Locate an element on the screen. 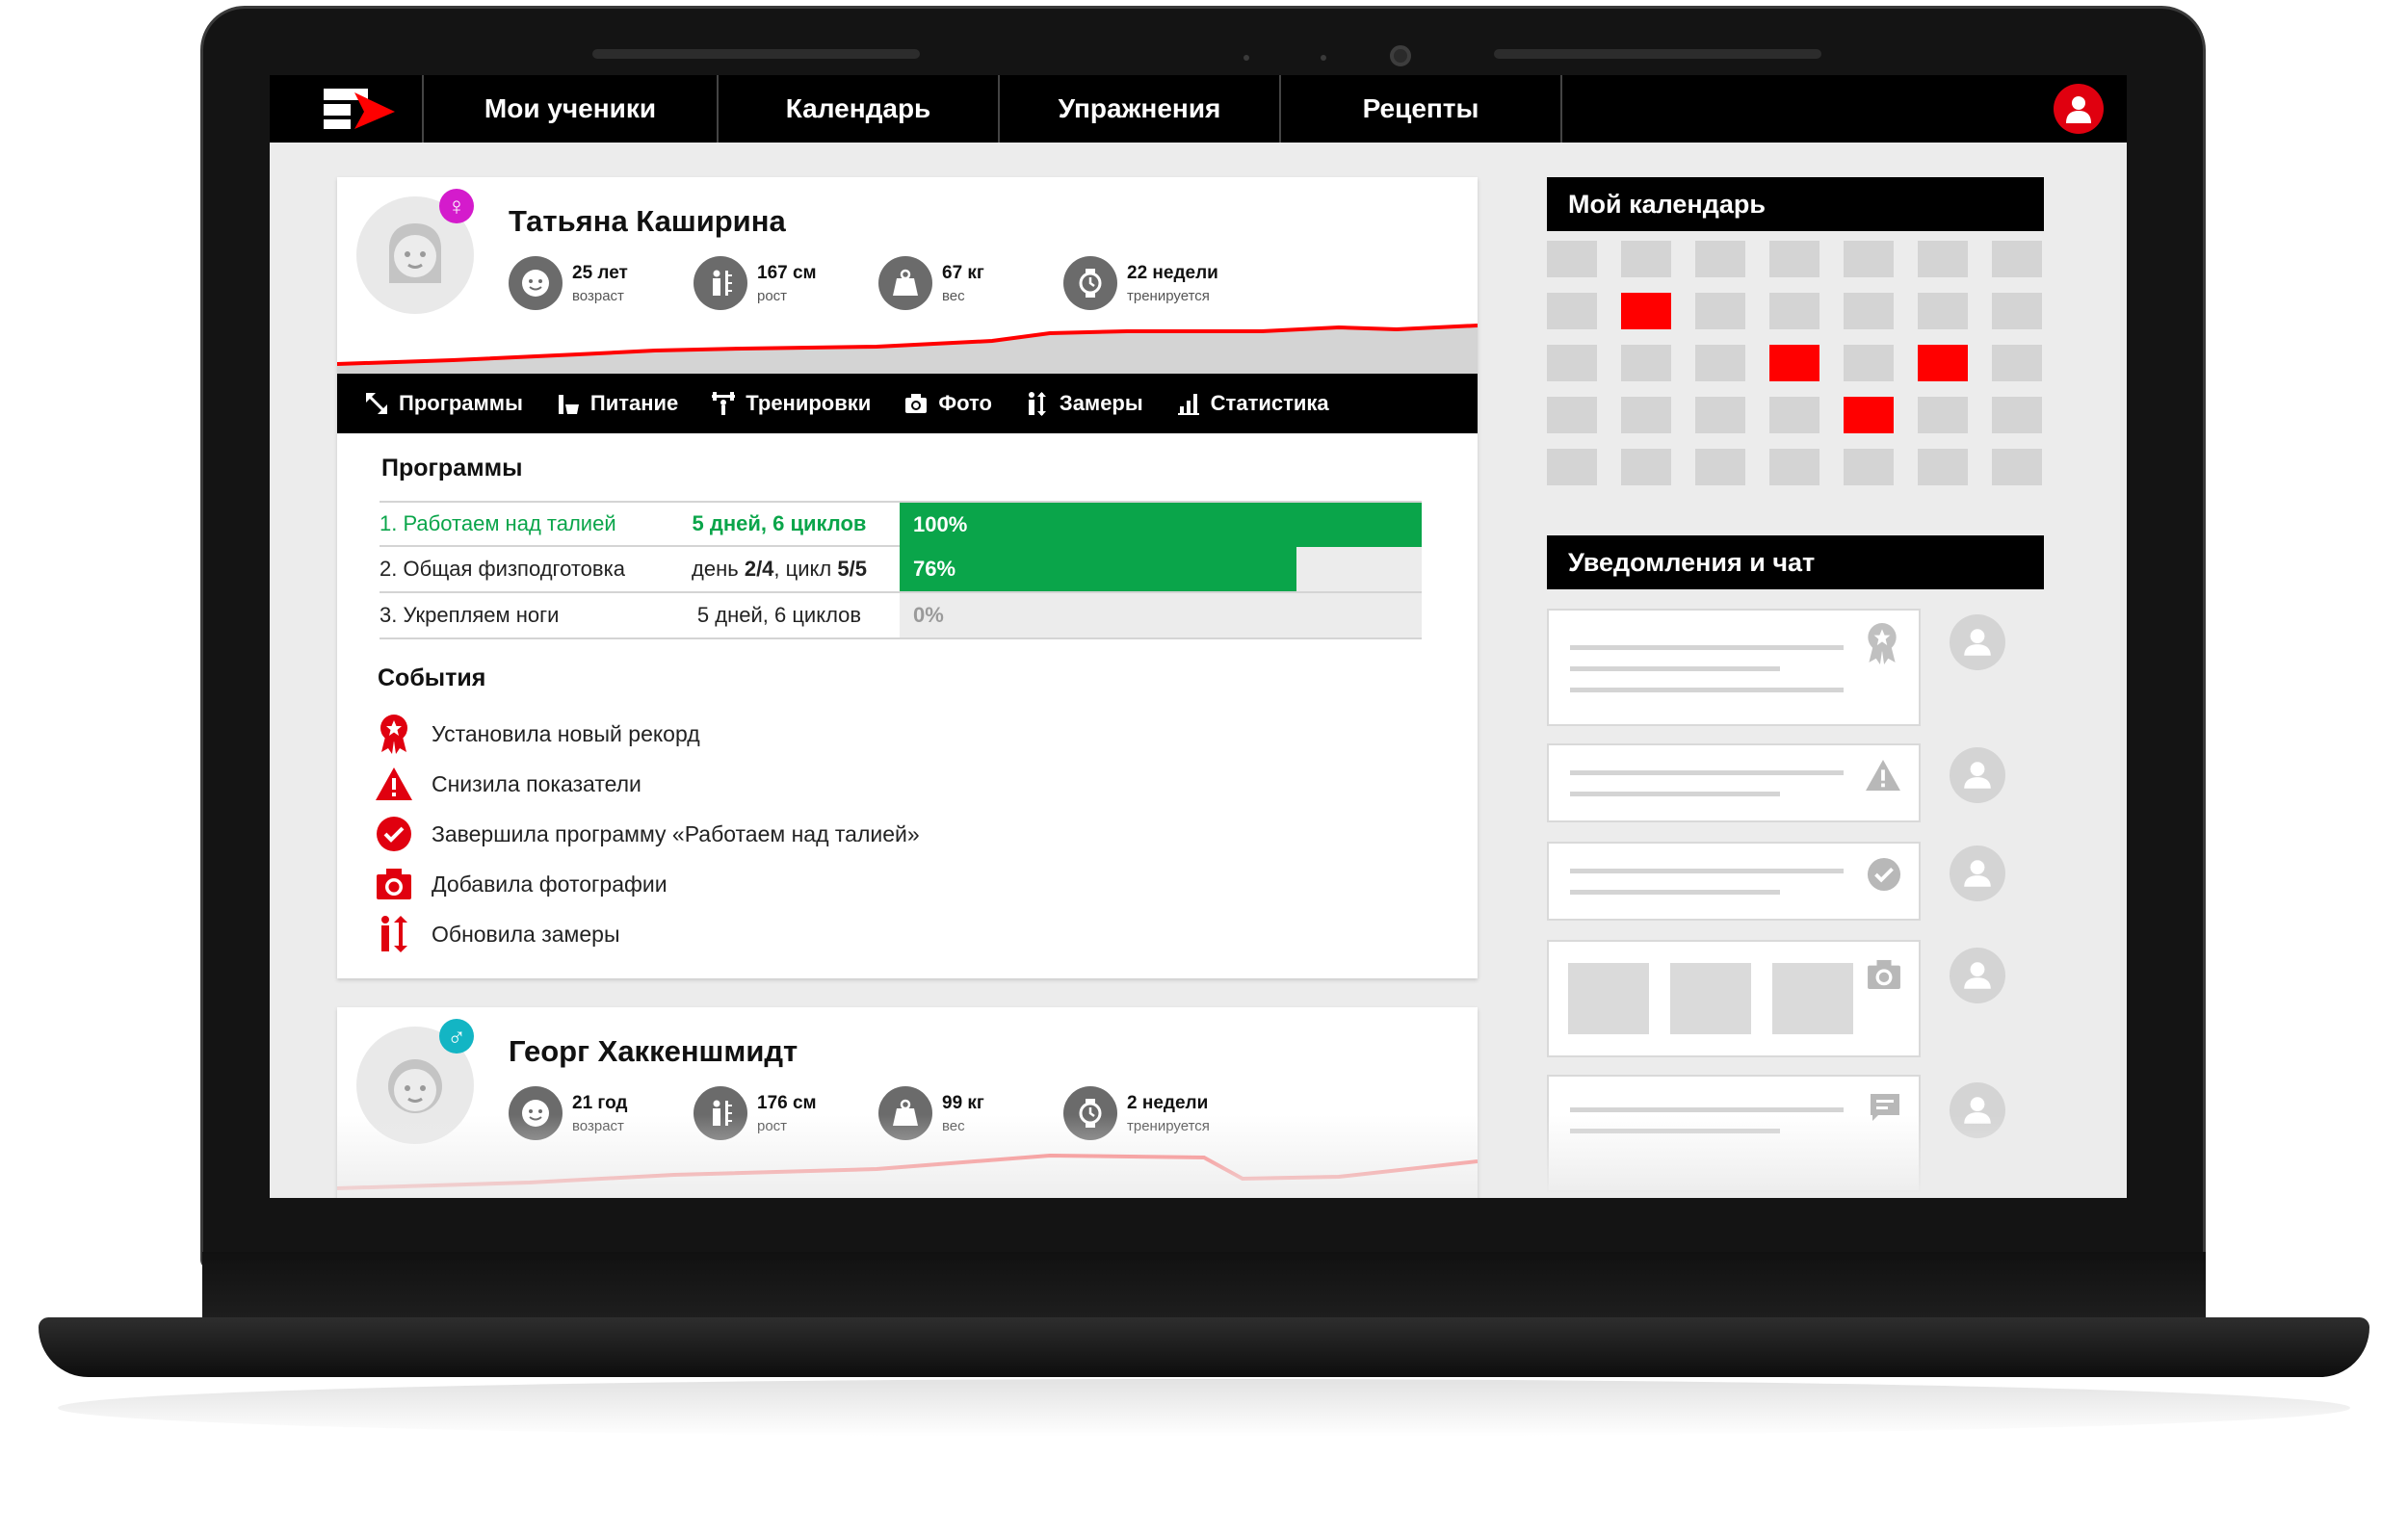 The height and width of the screenshot is (1535, 2408). face-icon is located at coordinates (536, 283).